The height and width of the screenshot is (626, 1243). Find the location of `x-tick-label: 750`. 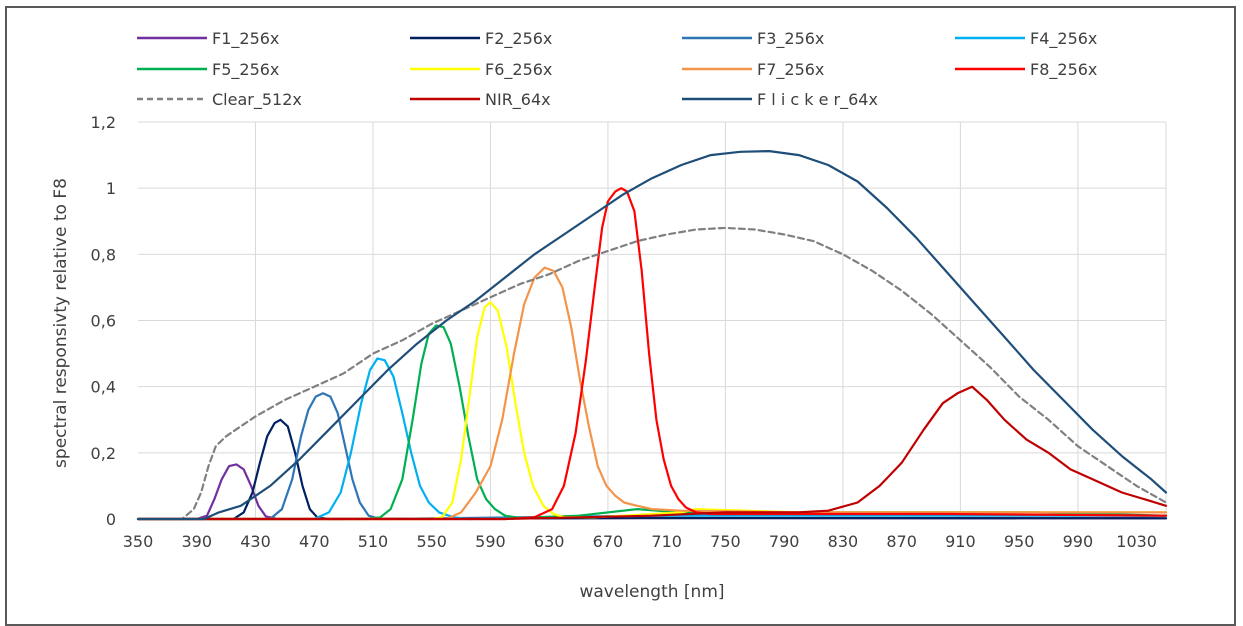

x-tick-label: 750 is located at coordinates (725, 541).